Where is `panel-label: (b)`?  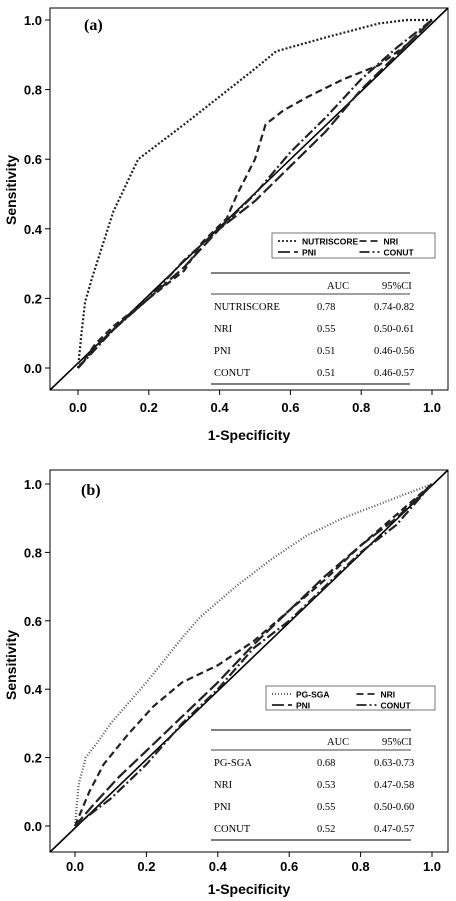 panel-label: (b) is located at coordinates (91, 490).